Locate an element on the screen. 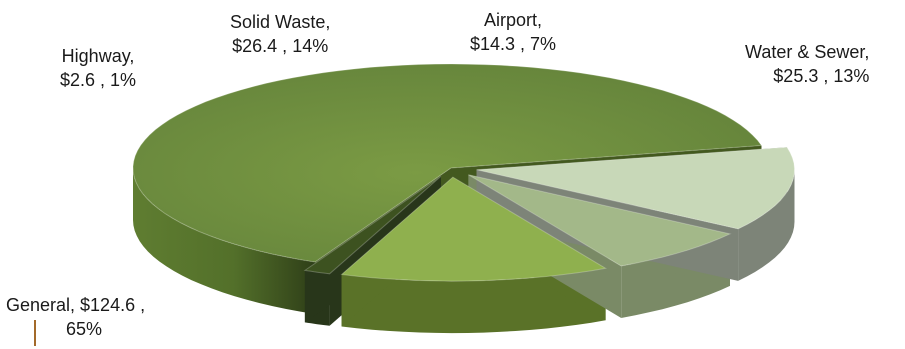 This screenshot has height=349, width=905. leader-line-general is located at coordinates (35, 333).